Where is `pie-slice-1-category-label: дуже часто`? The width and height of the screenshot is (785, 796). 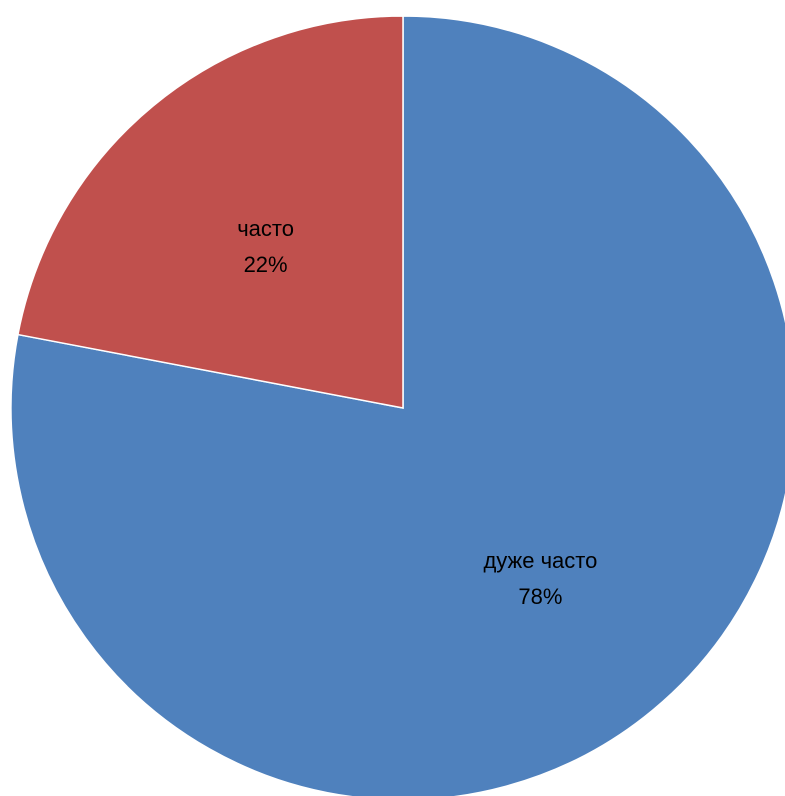 pie-slice-1-category-label: дуже часто is located at coordinates (540, 560).